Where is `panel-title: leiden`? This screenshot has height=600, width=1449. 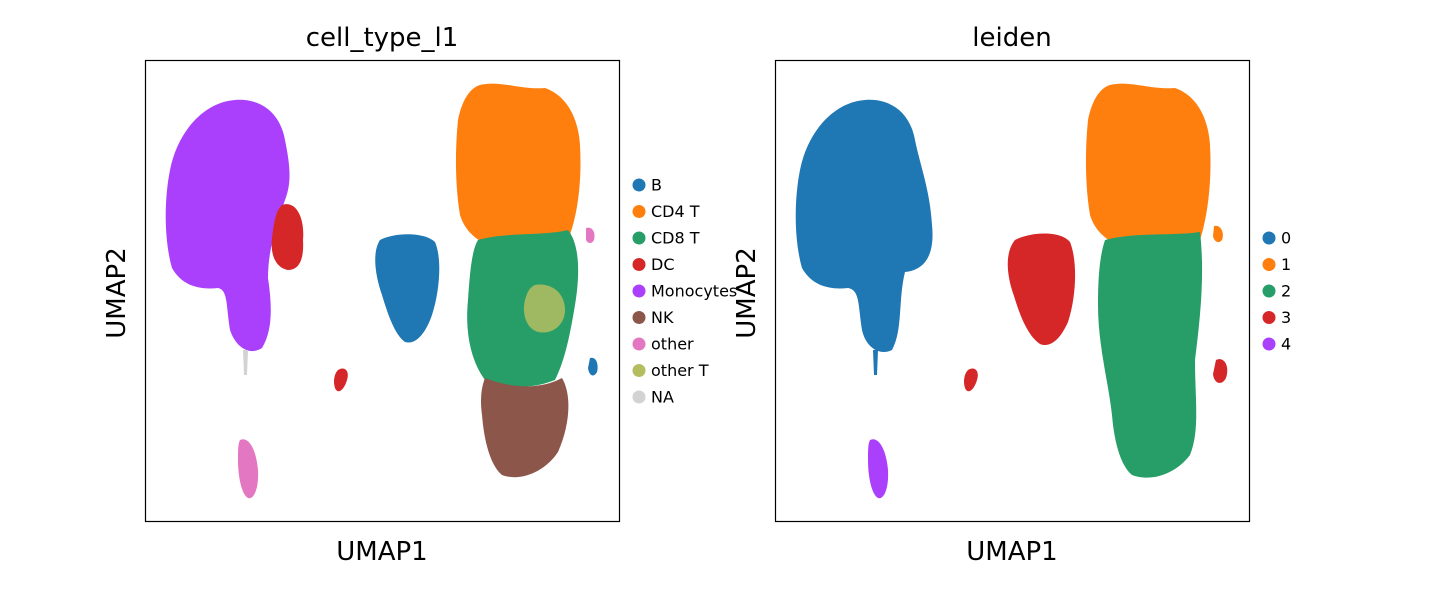
panel-title: leiden is located at coordinates (1011, 38).